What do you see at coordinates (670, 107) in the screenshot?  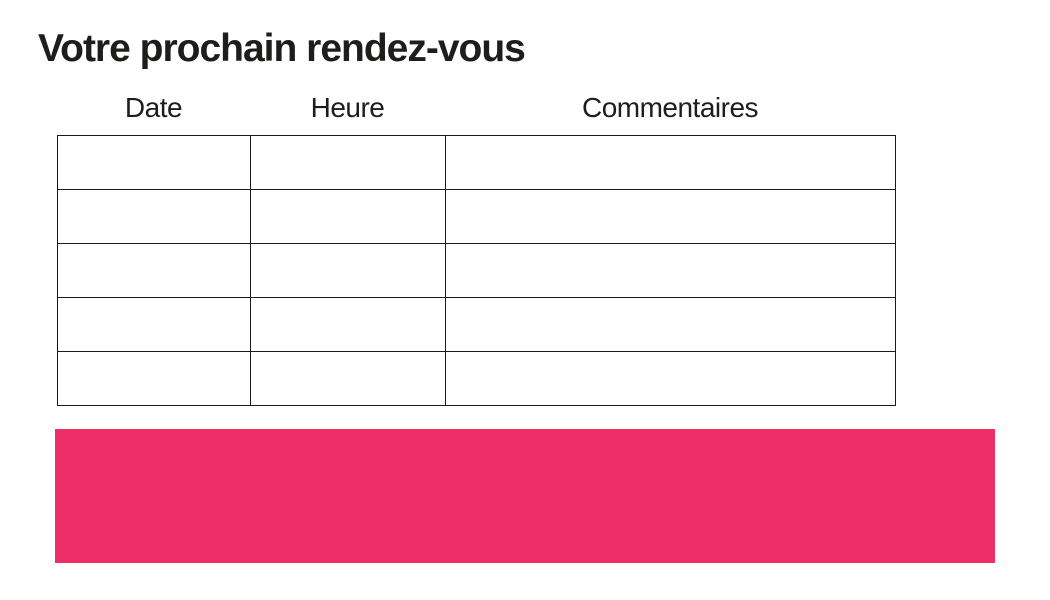 I see `column-header-commentaires: Commentaires` at bounding box center [670, 107].